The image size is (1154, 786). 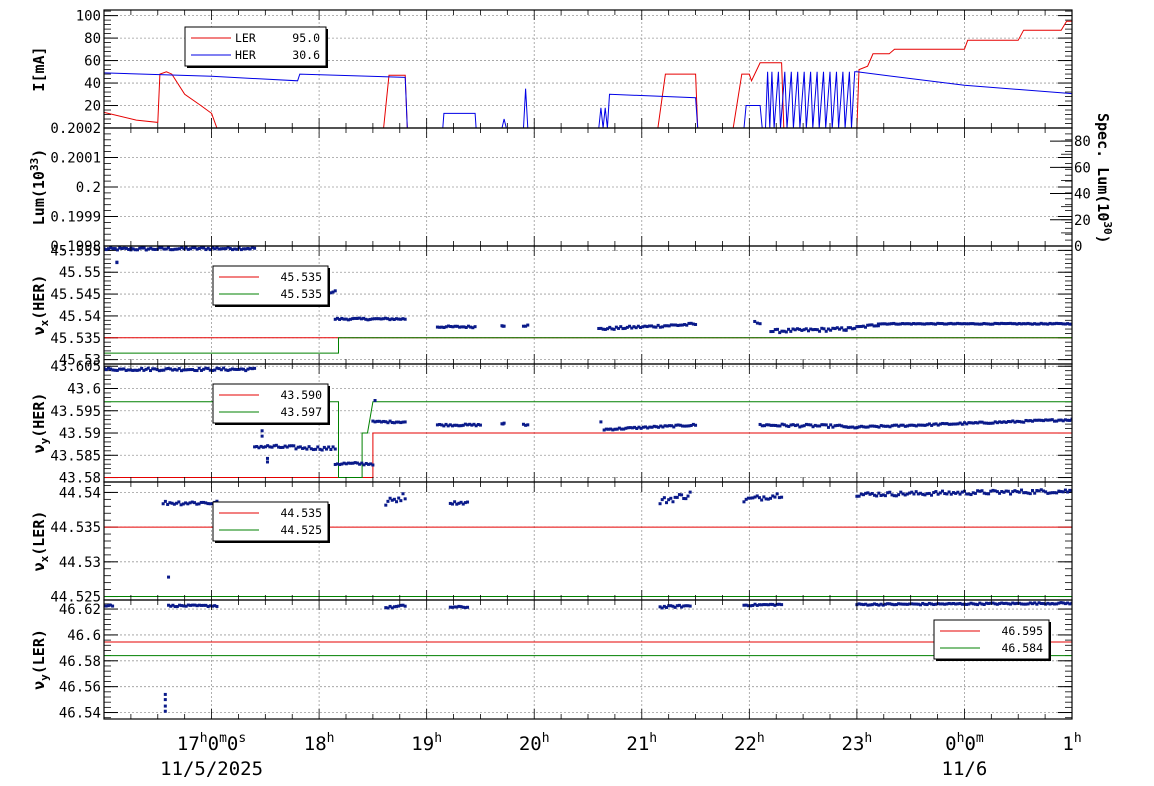 What do you see at coordinates (256, 47) in the screenshot?
I see `legend: LER 95.0 HER 30.6` at bounding box center [256, 47].